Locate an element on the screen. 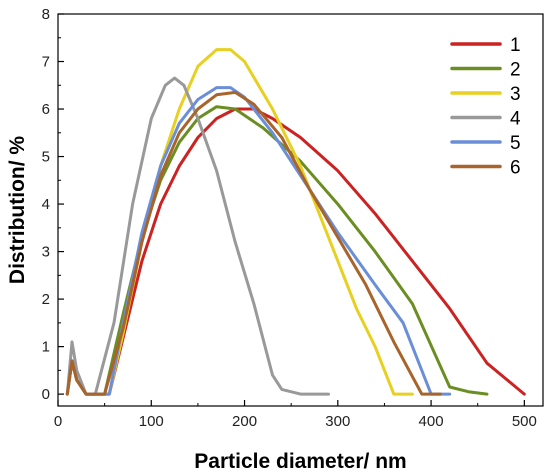  y-tick-label: 4 is located at coordinates (46, 204).